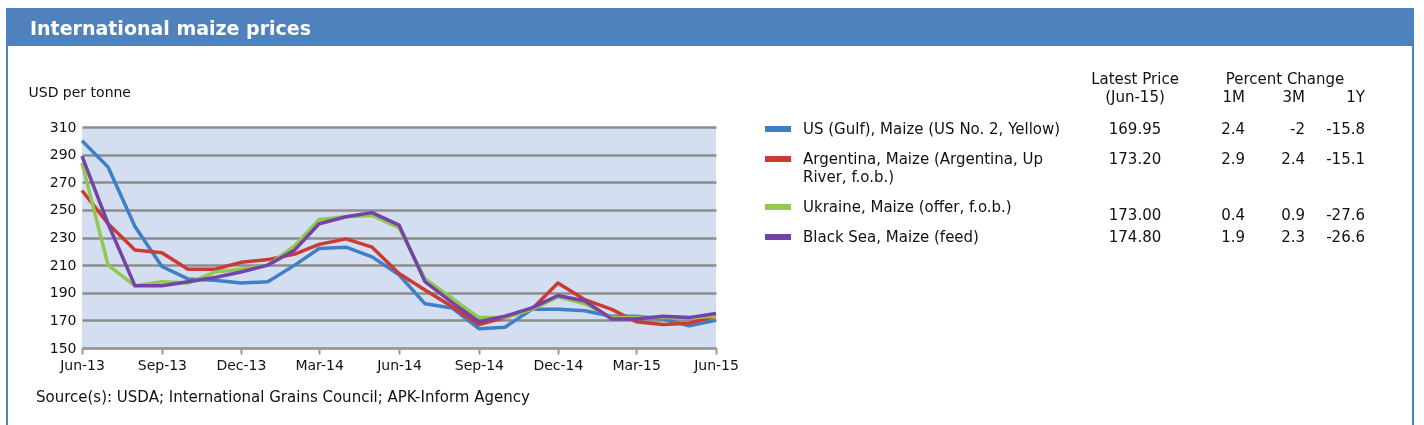 The height and width of the screenshot is (425, 1424). What do you see at coordinates (1135, 237) in the screenshot?
I see `text: 174.80` at bounding box center [1135, 237].